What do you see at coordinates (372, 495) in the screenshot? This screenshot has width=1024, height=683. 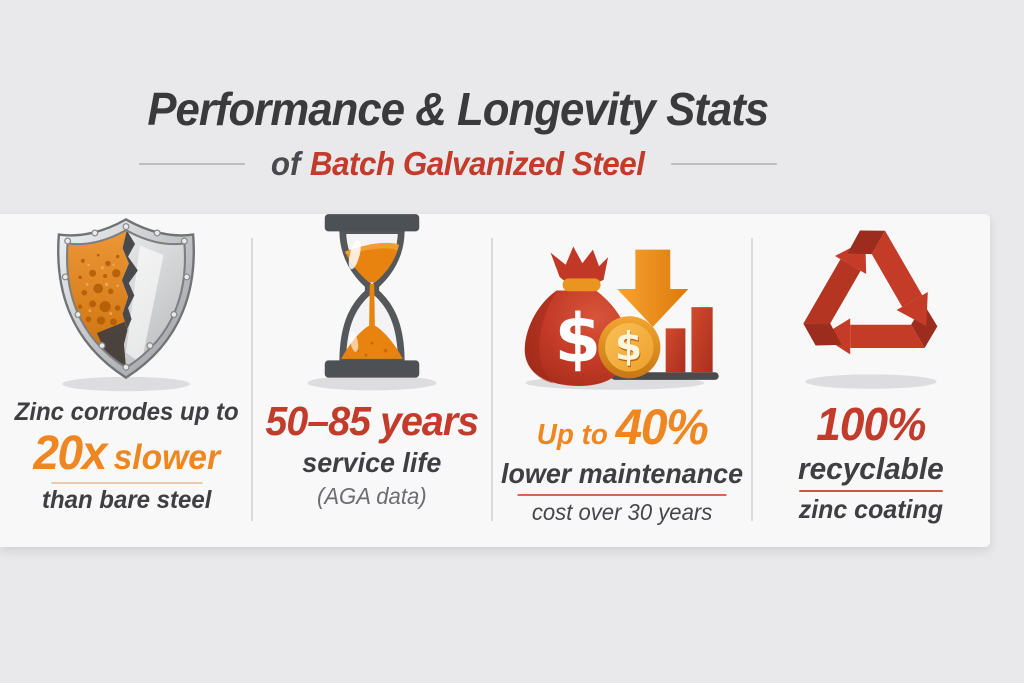 I see `service-life-source: (AGA data)` at bounding box center [372, 495].